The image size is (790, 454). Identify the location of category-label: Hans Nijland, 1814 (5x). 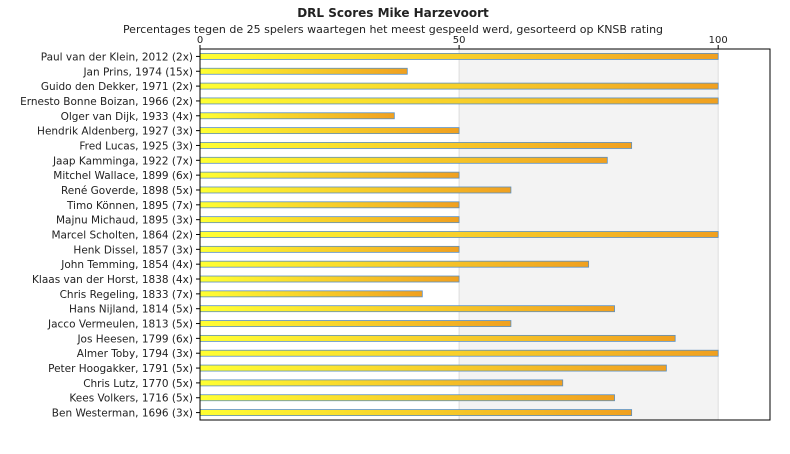
(131, 310).